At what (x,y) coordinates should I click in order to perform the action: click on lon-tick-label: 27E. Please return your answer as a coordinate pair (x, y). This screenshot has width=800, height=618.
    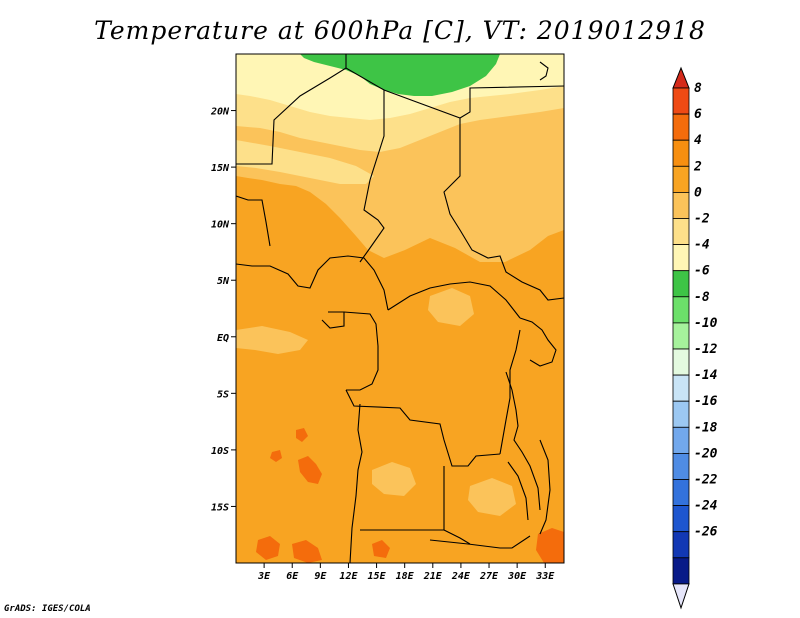
    Looking at the image, I should click on (489, 576).